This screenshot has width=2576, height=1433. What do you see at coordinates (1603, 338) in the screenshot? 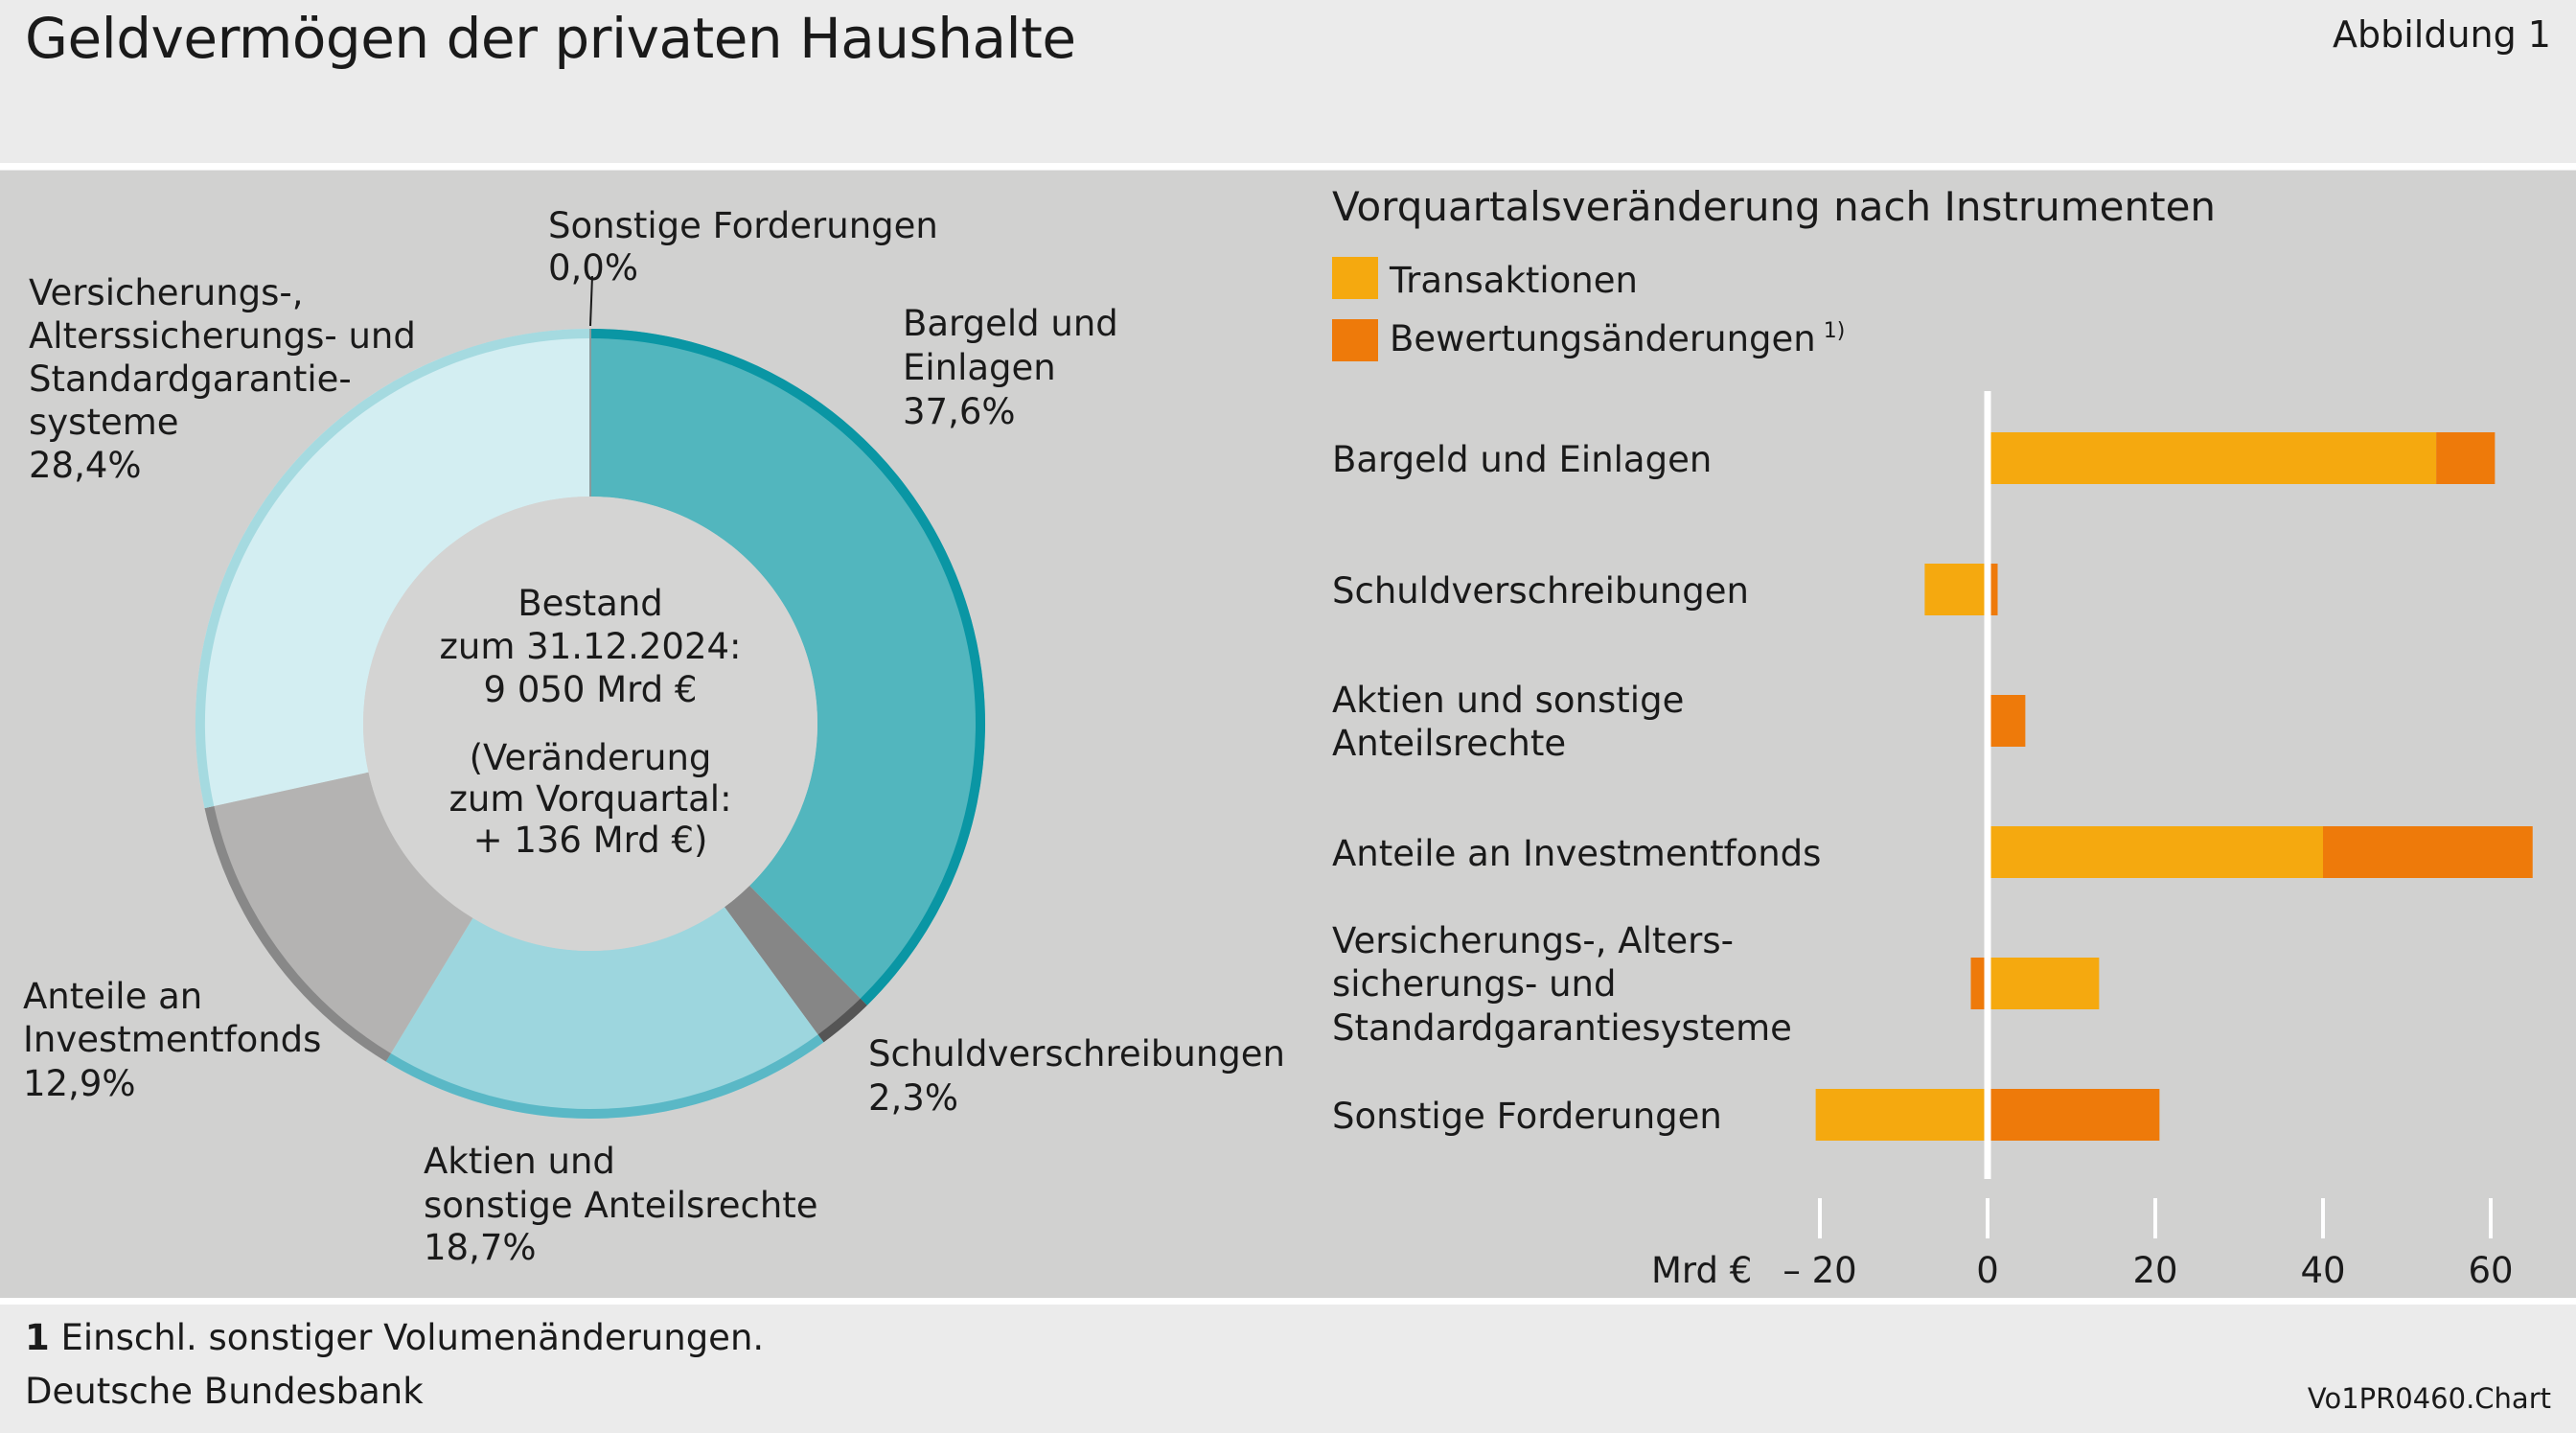
I see `legend-bewertung-text: Bewertungsänderungen` at bounding box center [1603, 338].